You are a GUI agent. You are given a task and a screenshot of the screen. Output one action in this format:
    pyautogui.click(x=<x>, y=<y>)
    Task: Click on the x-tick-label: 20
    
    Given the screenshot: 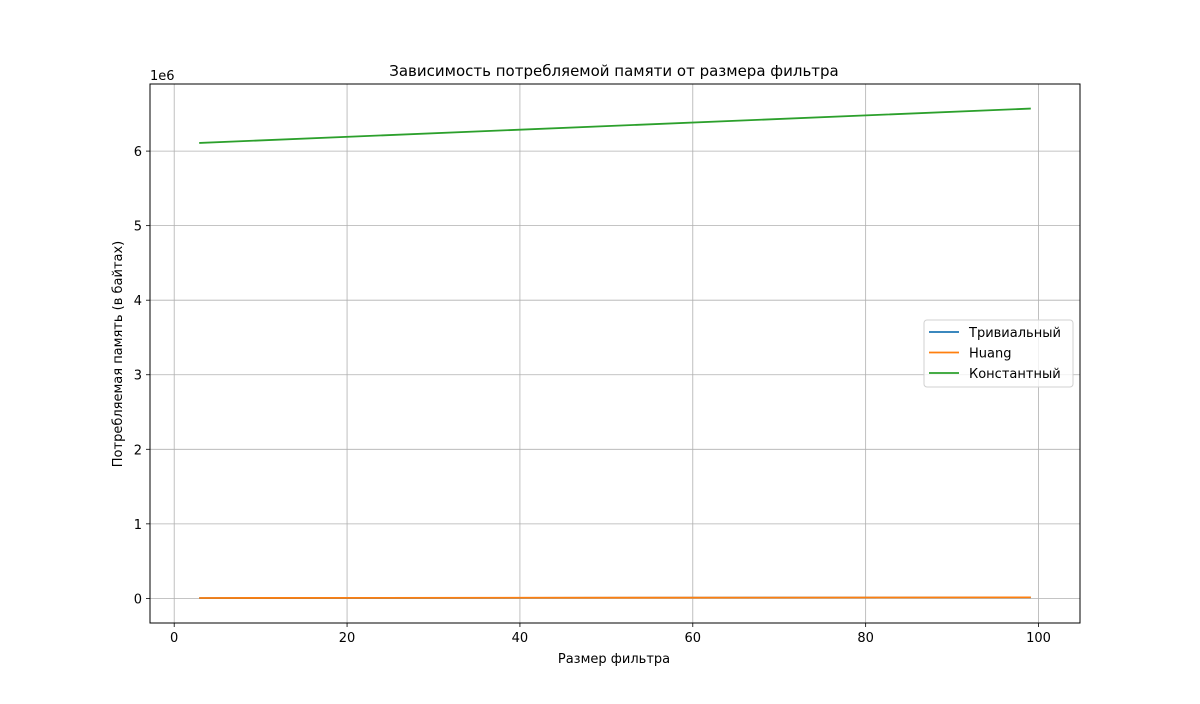 What is the action you would take?
    pyautogui.click(x=347, y=638)
    